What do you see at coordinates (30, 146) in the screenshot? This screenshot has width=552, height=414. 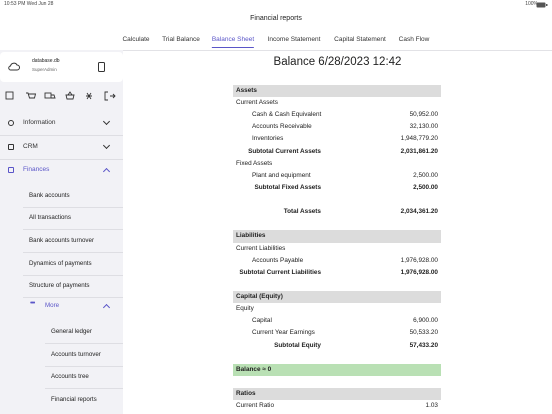 I see `menu-item: CRM` at bounding box center [30, 146].